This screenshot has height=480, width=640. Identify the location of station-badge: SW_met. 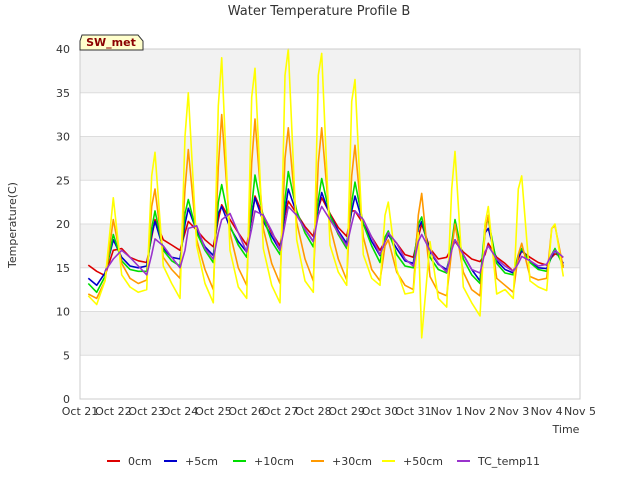
(111, 42).